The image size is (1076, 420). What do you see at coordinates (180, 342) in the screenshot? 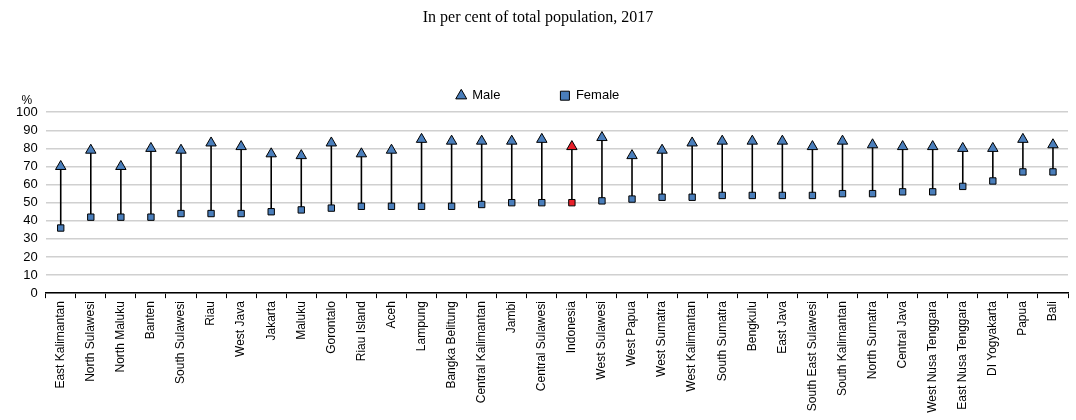
I see `x-tick-label: South Sulawesi` at bounding box center [180, 342].